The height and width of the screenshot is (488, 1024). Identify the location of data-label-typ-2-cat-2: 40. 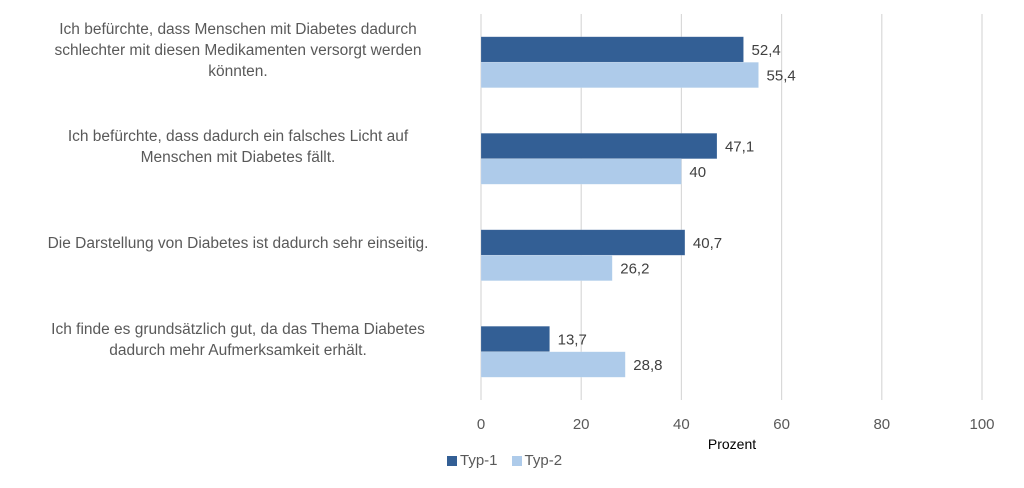
(697, 172).